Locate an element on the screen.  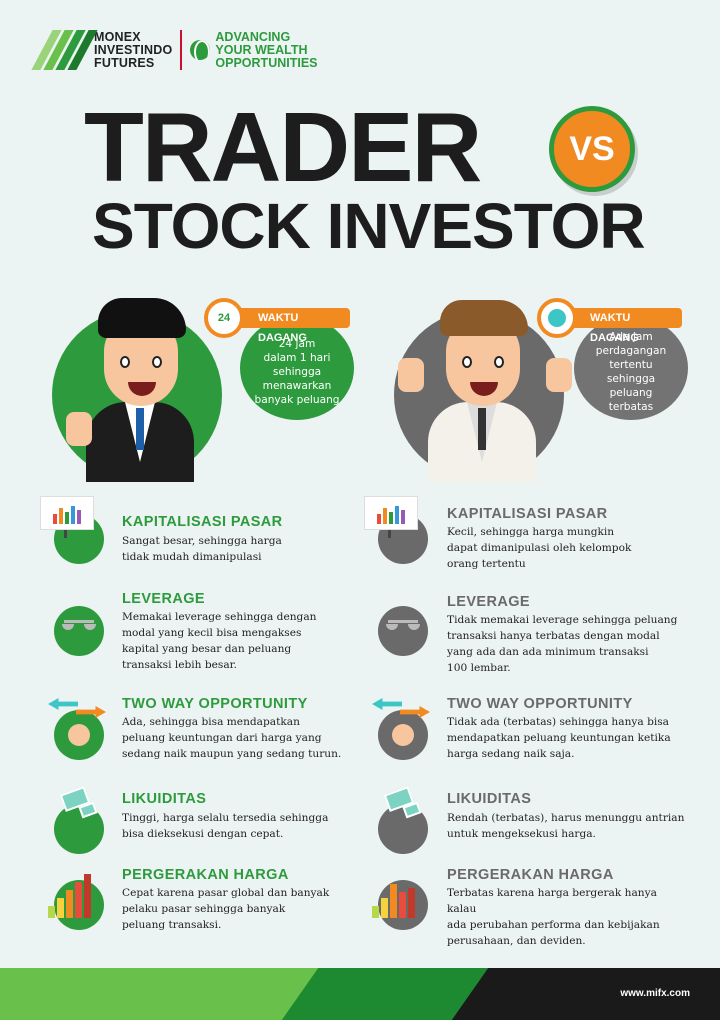
desc-line: Memakai leverage sehingga dengan is located at coordinates (219, 617).